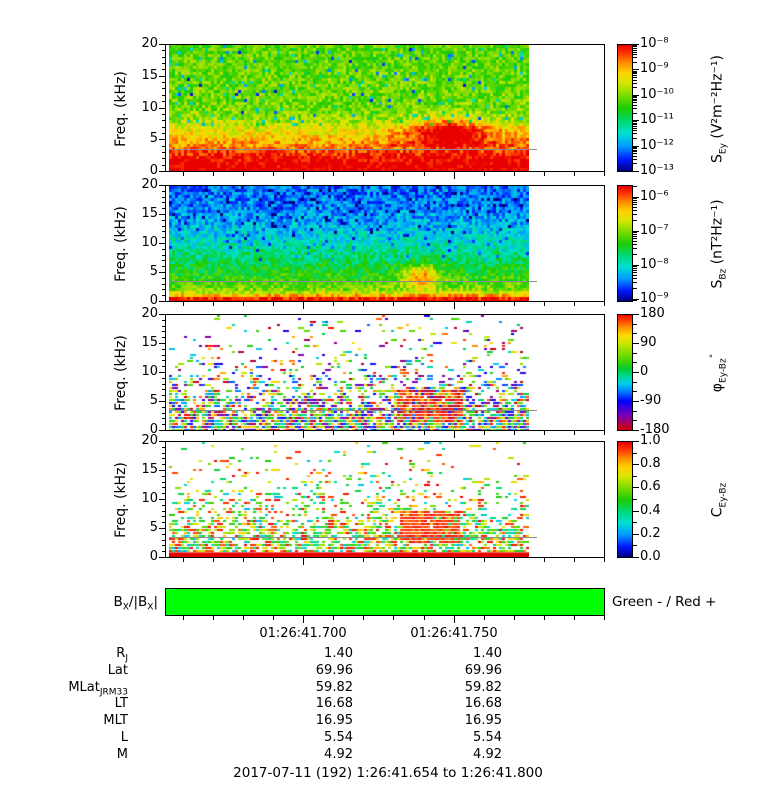 The image size is (758, 796). I want to click on colorbar-tick-label: 10⁻⁷, so click(654, 230).